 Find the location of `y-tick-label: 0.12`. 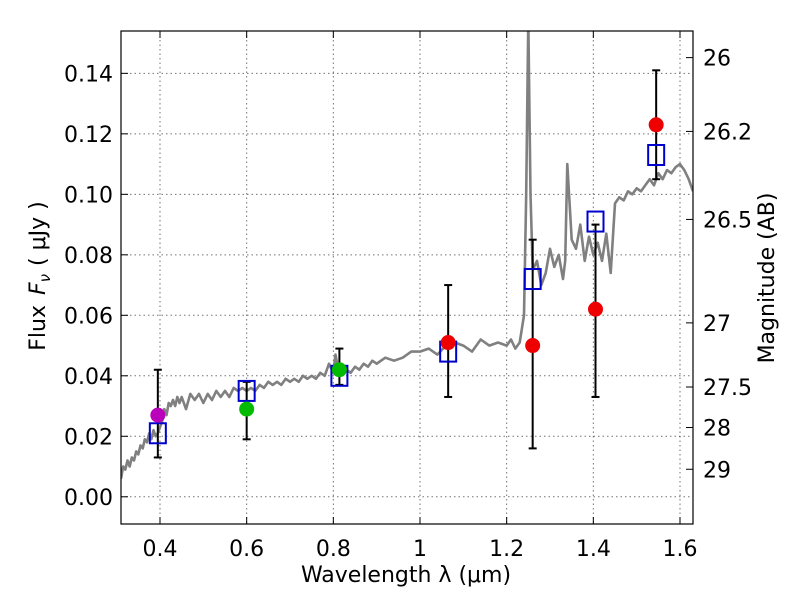

y-tick-label: 0.12 is located at coordinates (88, 135).